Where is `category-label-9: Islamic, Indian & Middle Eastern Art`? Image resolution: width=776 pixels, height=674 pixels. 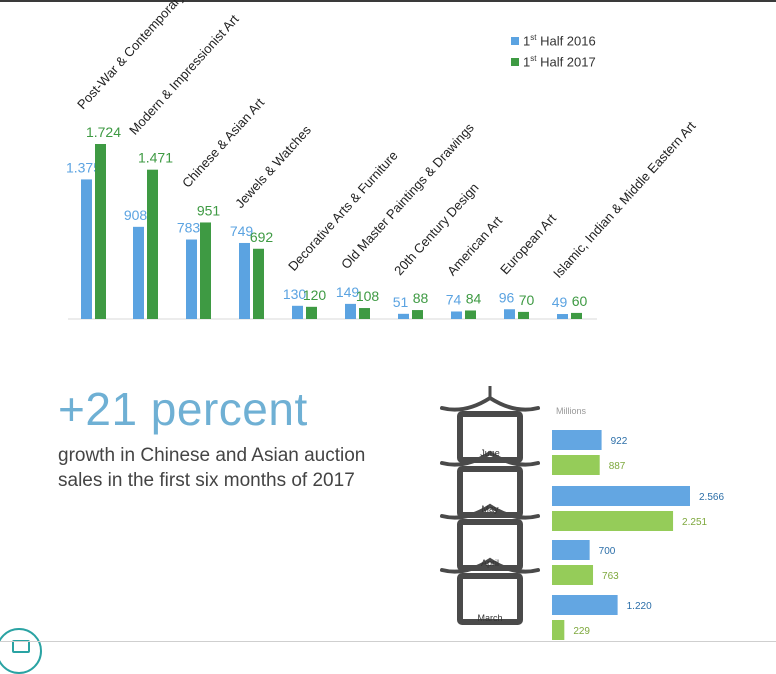 category-label-9: Islamic, Indian & Middle Eastern Art is located at coordinates (624, 199).